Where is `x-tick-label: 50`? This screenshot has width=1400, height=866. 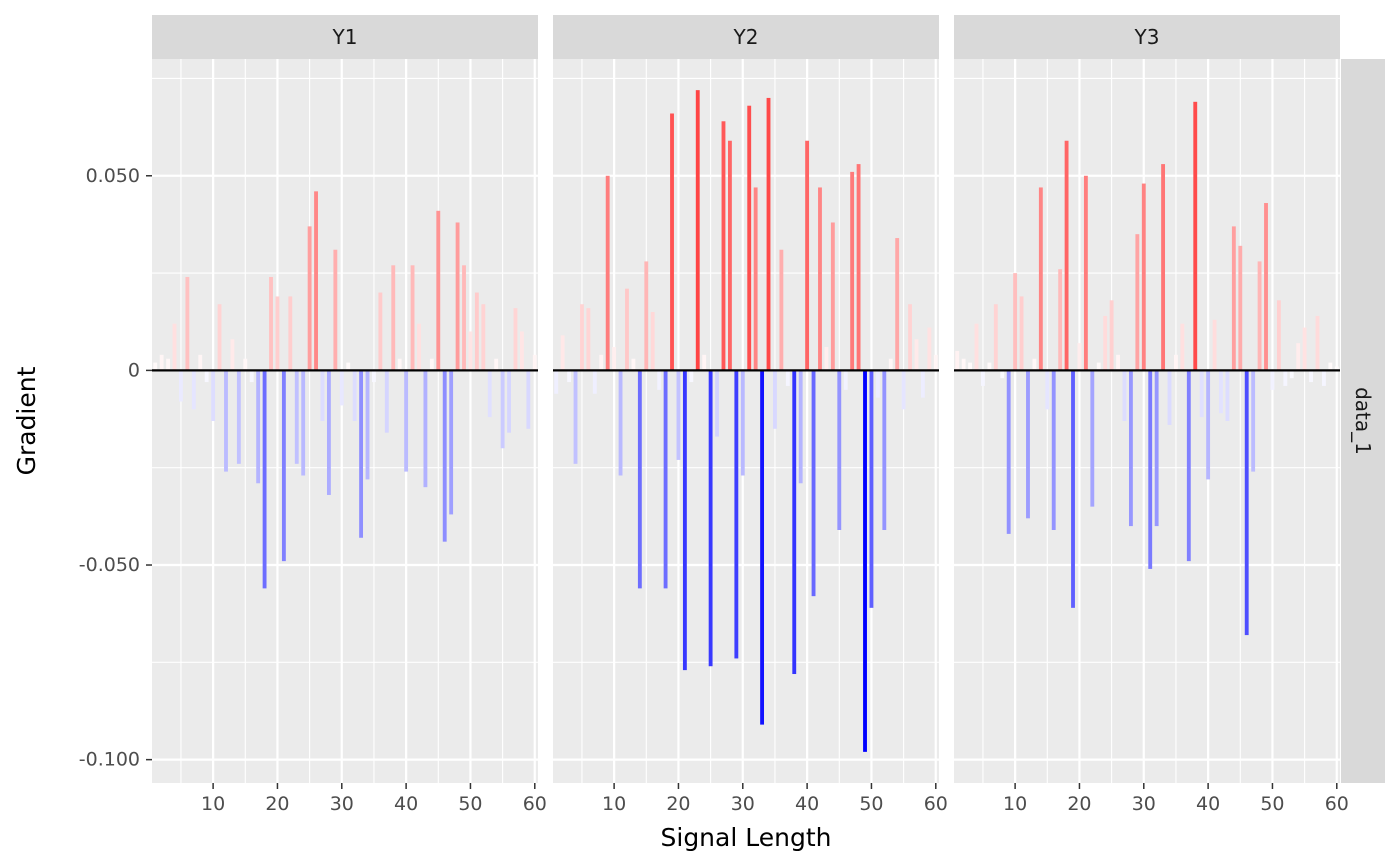
x-tick-label: 50 is located at coordinates (470, 804).